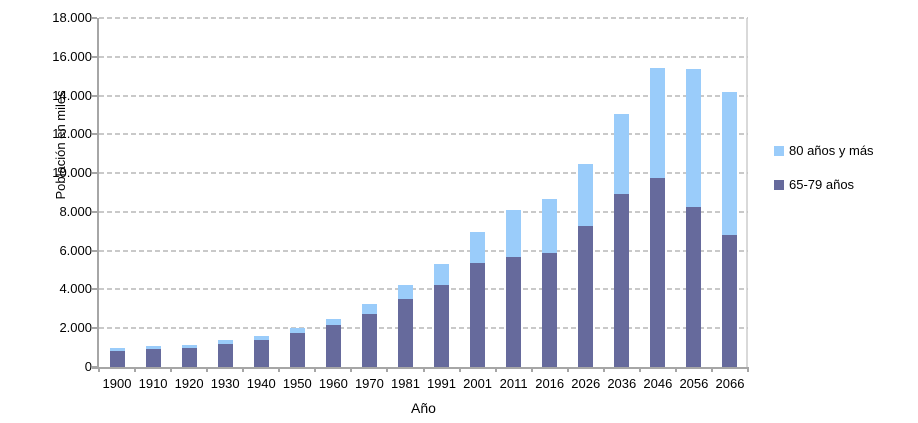  What do you see at coordinates (333, 383) in the screenshot?
I see `x-tick-label: 1960` at bounding box center [333, 383].